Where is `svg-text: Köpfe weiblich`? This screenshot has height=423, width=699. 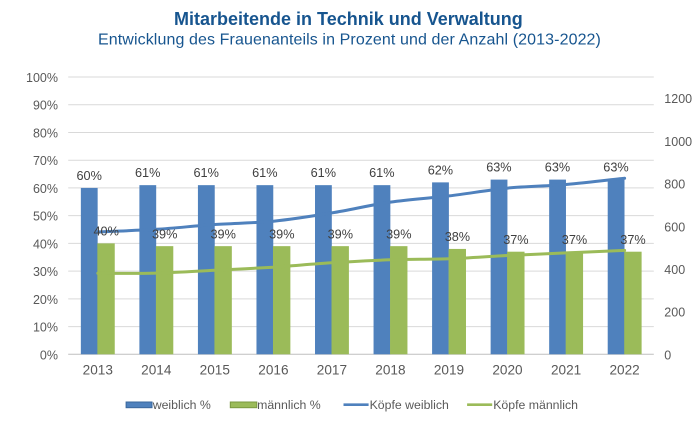 svg-text: Köpfe weiblich is located at coordinates (409, 405).